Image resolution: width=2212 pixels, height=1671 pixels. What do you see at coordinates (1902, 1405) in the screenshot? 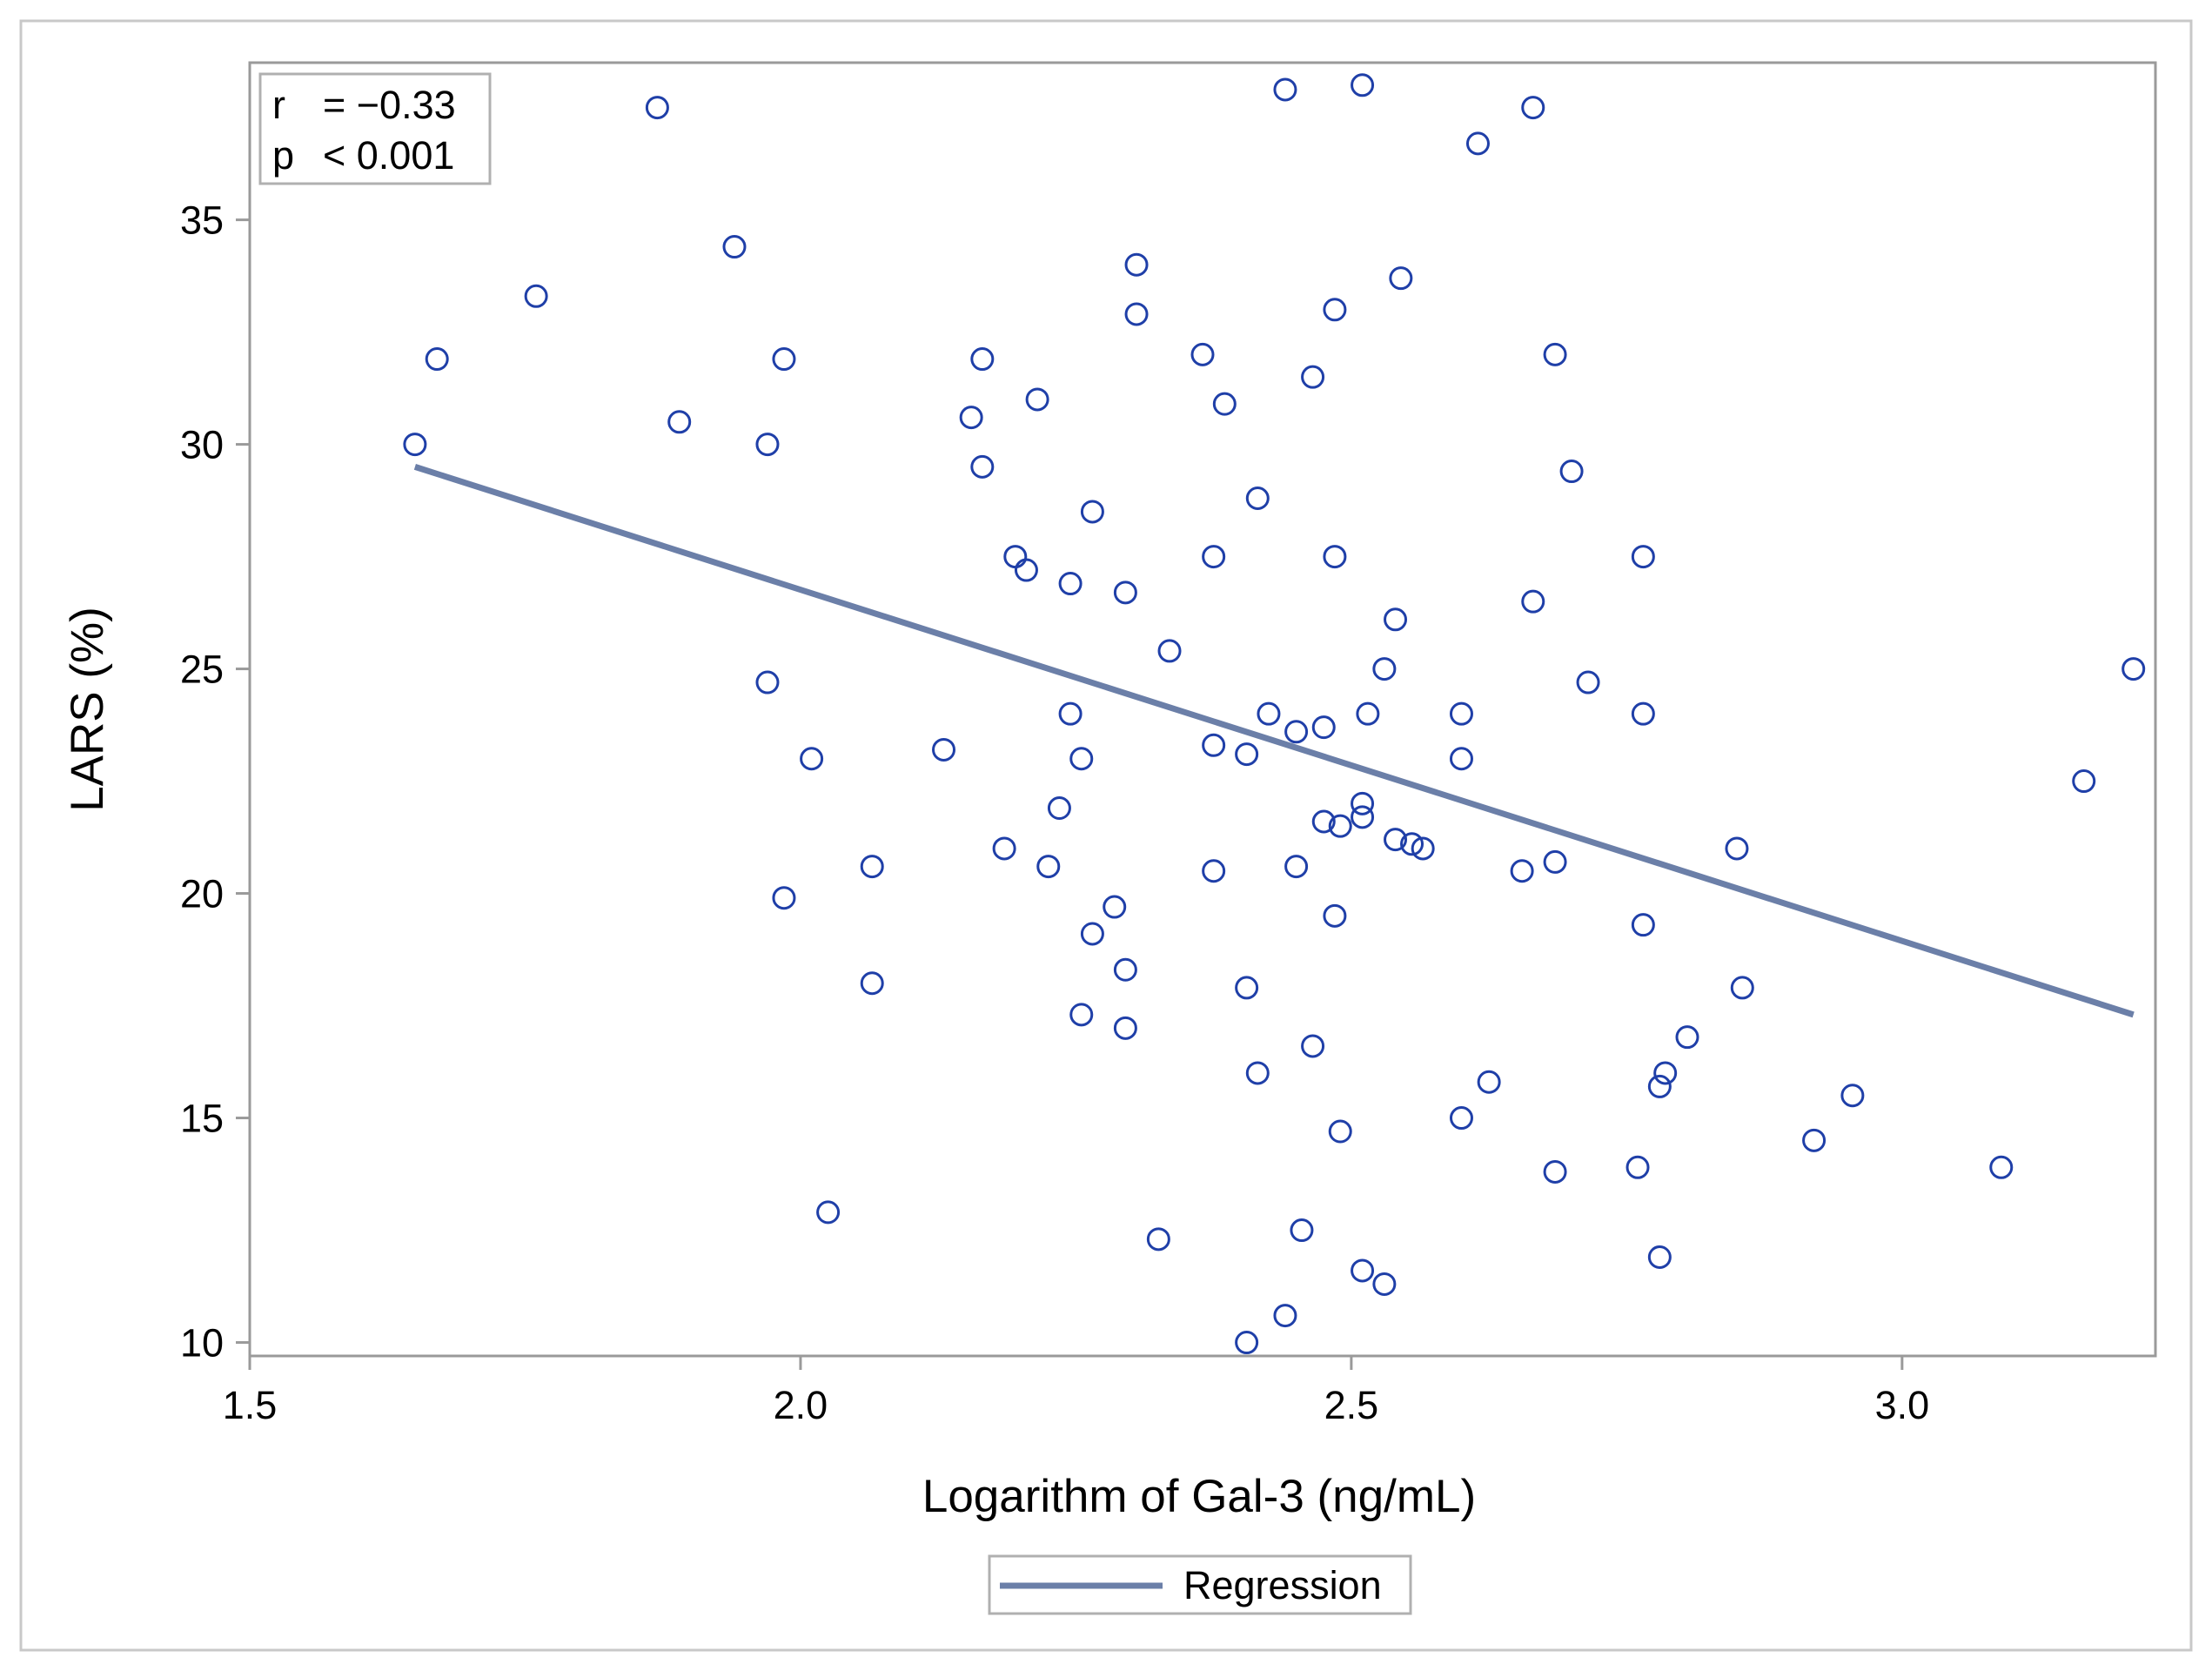
I see `x-tick-label: 3.0` at bounding box center [1902, 1405].